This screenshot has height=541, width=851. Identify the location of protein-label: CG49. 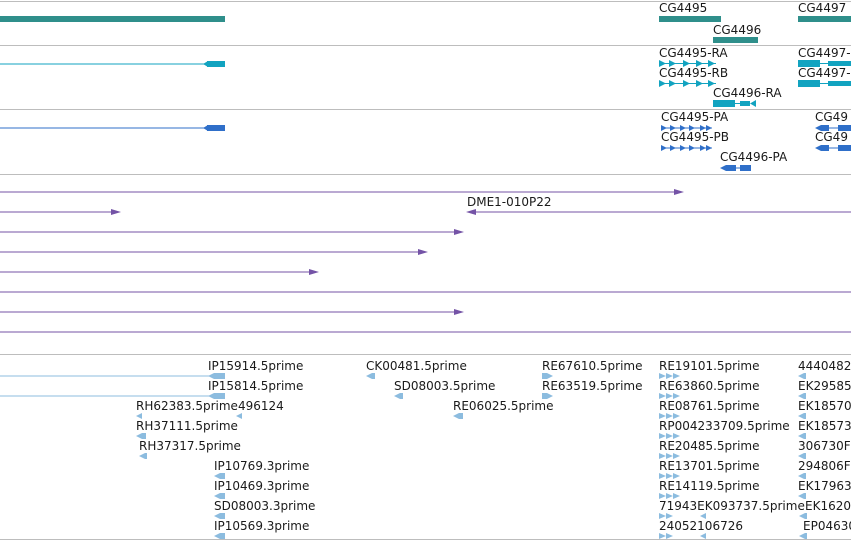
(831, 117).